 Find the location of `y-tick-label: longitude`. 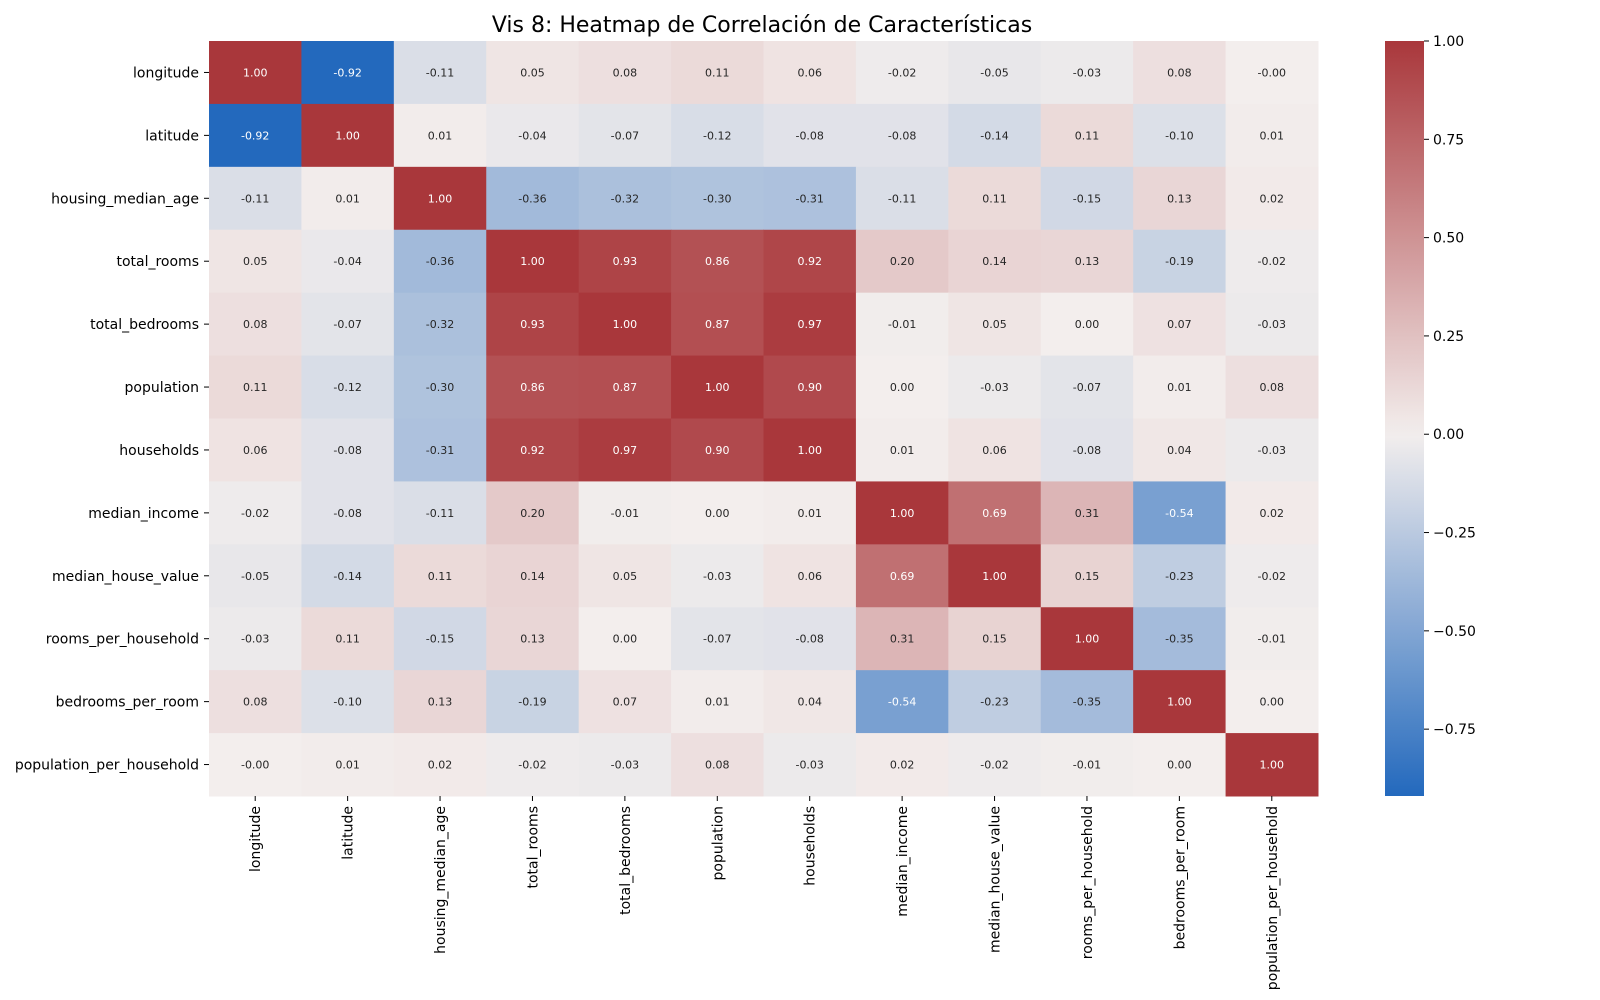

y-tick-label: longitude is located at coordinates (166, 73).